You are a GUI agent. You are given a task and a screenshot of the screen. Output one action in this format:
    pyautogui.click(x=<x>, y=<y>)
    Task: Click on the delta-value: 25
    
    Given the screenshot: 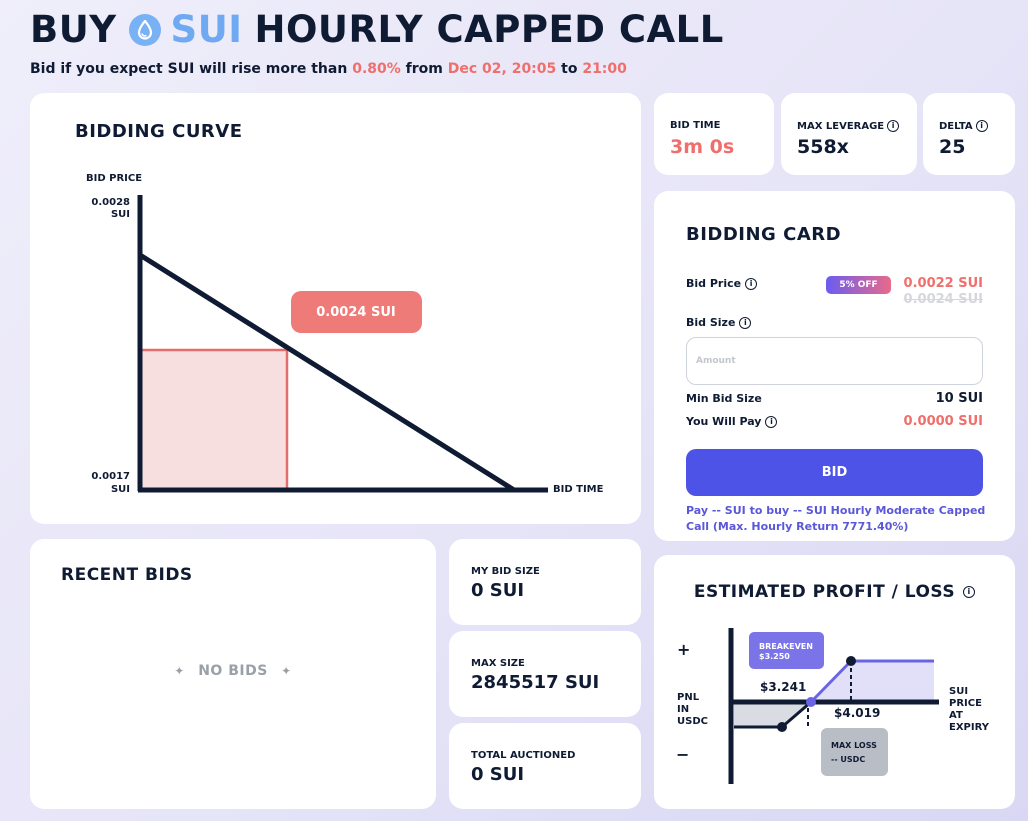 What is the action you would take?
    pyautogui.click(x=952, y=147)
    